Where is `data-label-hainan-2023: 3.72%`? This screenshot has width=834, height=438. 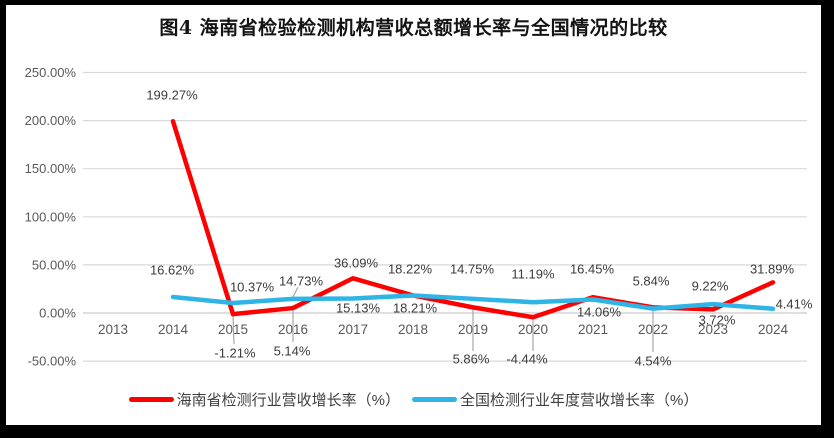
data-label-hainan-2023: 3.72% is located at coordinates (717, 320).